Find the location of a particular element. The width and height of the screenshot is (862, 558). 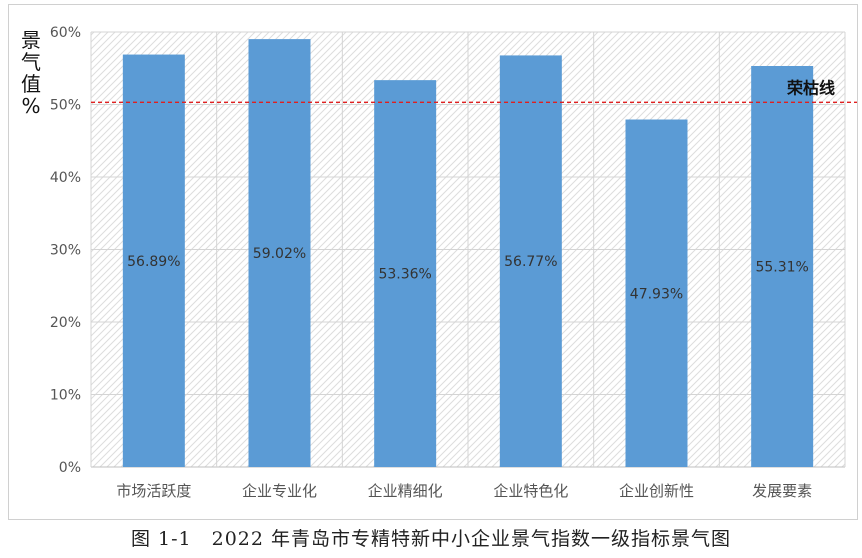

x-category-label: 发展要素 is located at coordinates (782, 491).